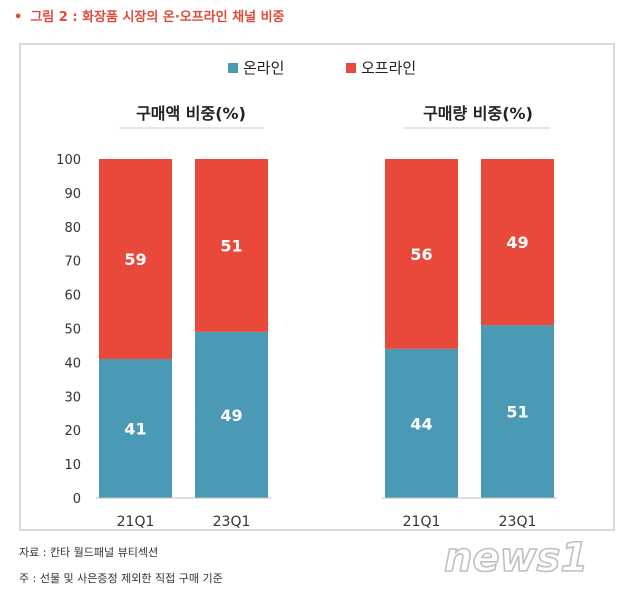  I want to click on y-tick-label: 20, so click(72, 431).